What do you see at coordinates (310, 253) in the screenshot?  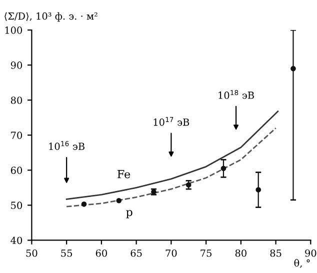 I see `x-tick-label: 90` at bounding box center [310, 253].